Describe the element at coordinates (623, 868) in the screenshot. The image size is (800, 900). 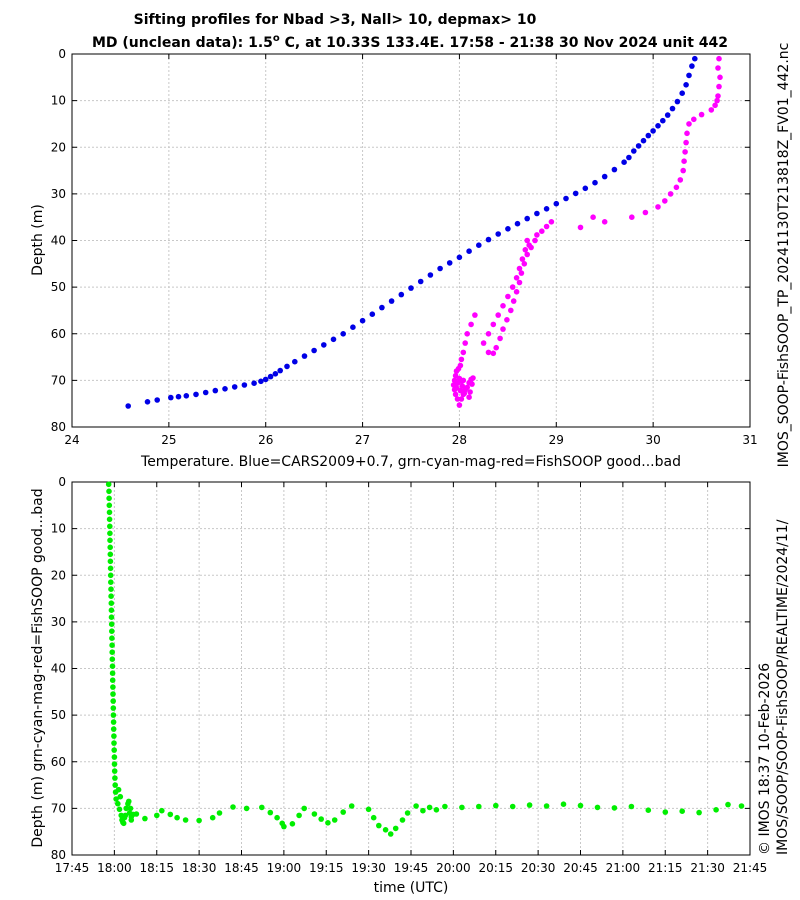
I see `time-x-tick-label: 21:00` at that location.